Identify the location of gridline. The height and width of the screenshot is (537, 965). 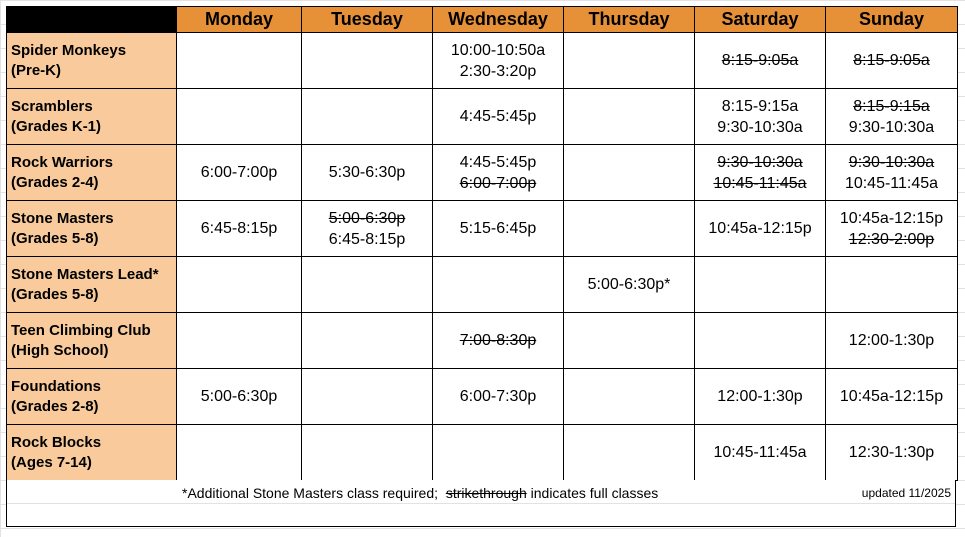
(481, 503).